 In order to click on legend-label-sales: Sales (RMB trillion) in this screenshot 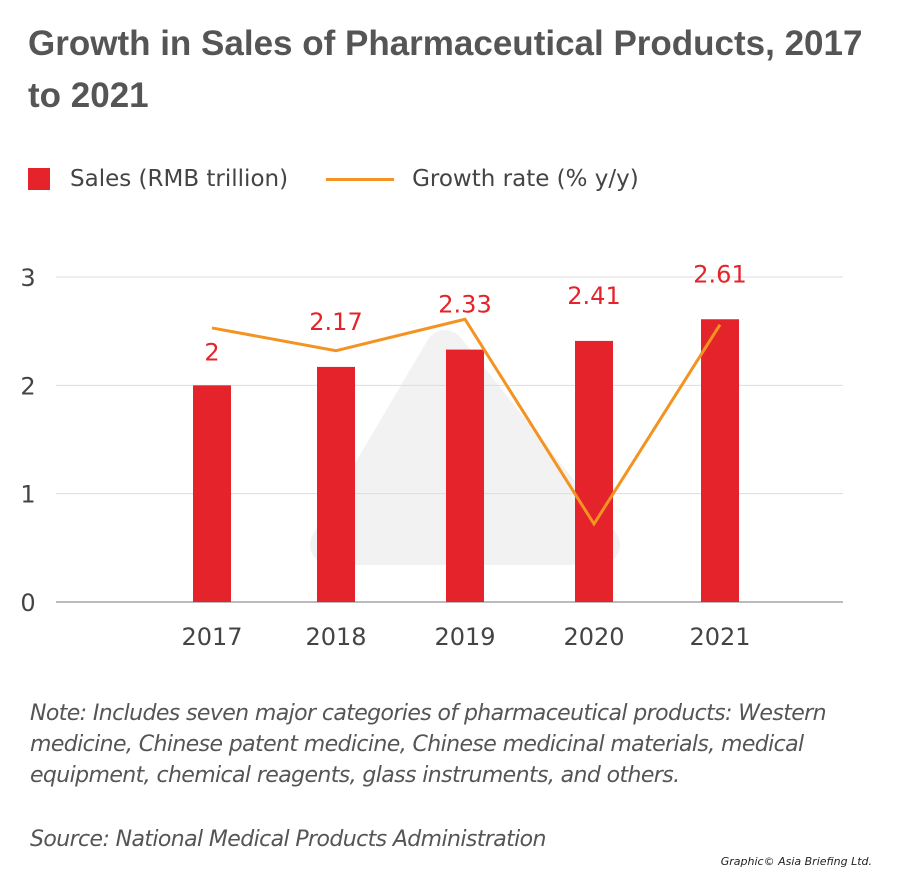, I will do `click(179, 179)`.